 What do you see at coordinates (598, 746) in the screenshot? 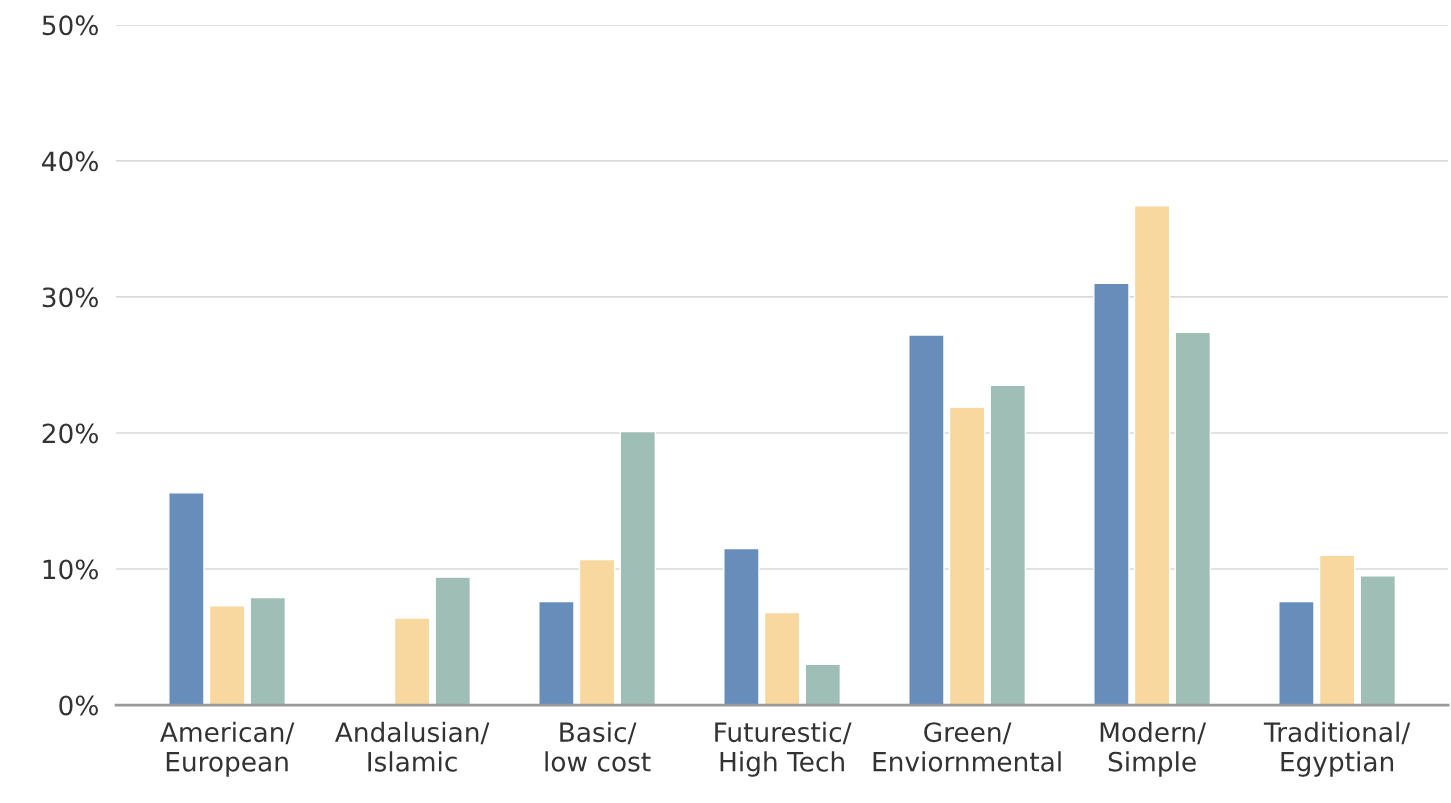
I see `x-tick-label: Basic/ low cost` at bounding box center [598, 746].